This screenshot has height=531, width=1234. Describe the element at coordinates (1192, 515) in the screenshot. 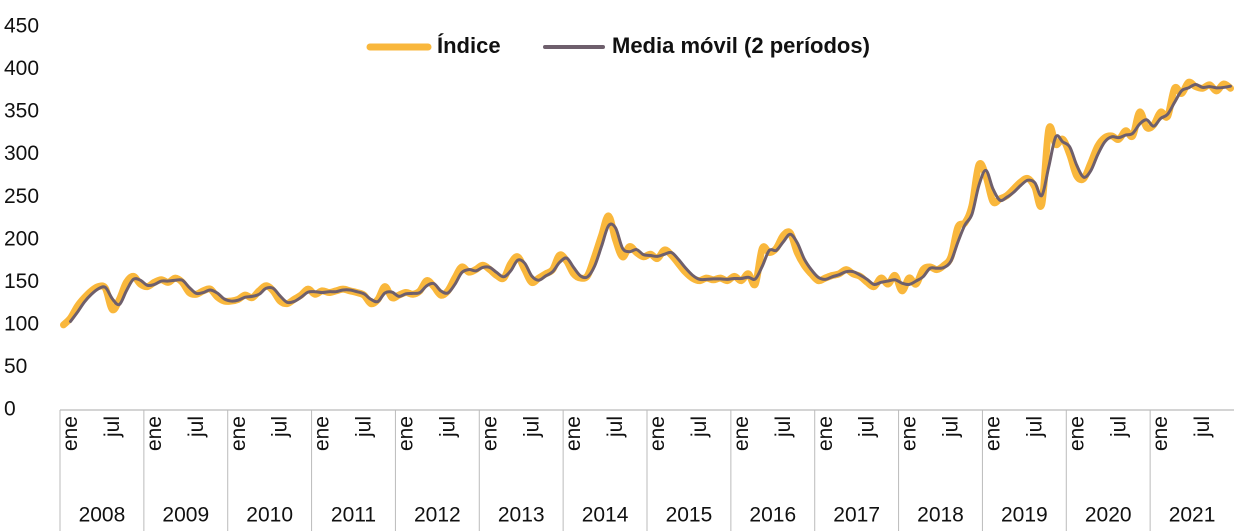

I see `x-group-label: 2021` at that location.